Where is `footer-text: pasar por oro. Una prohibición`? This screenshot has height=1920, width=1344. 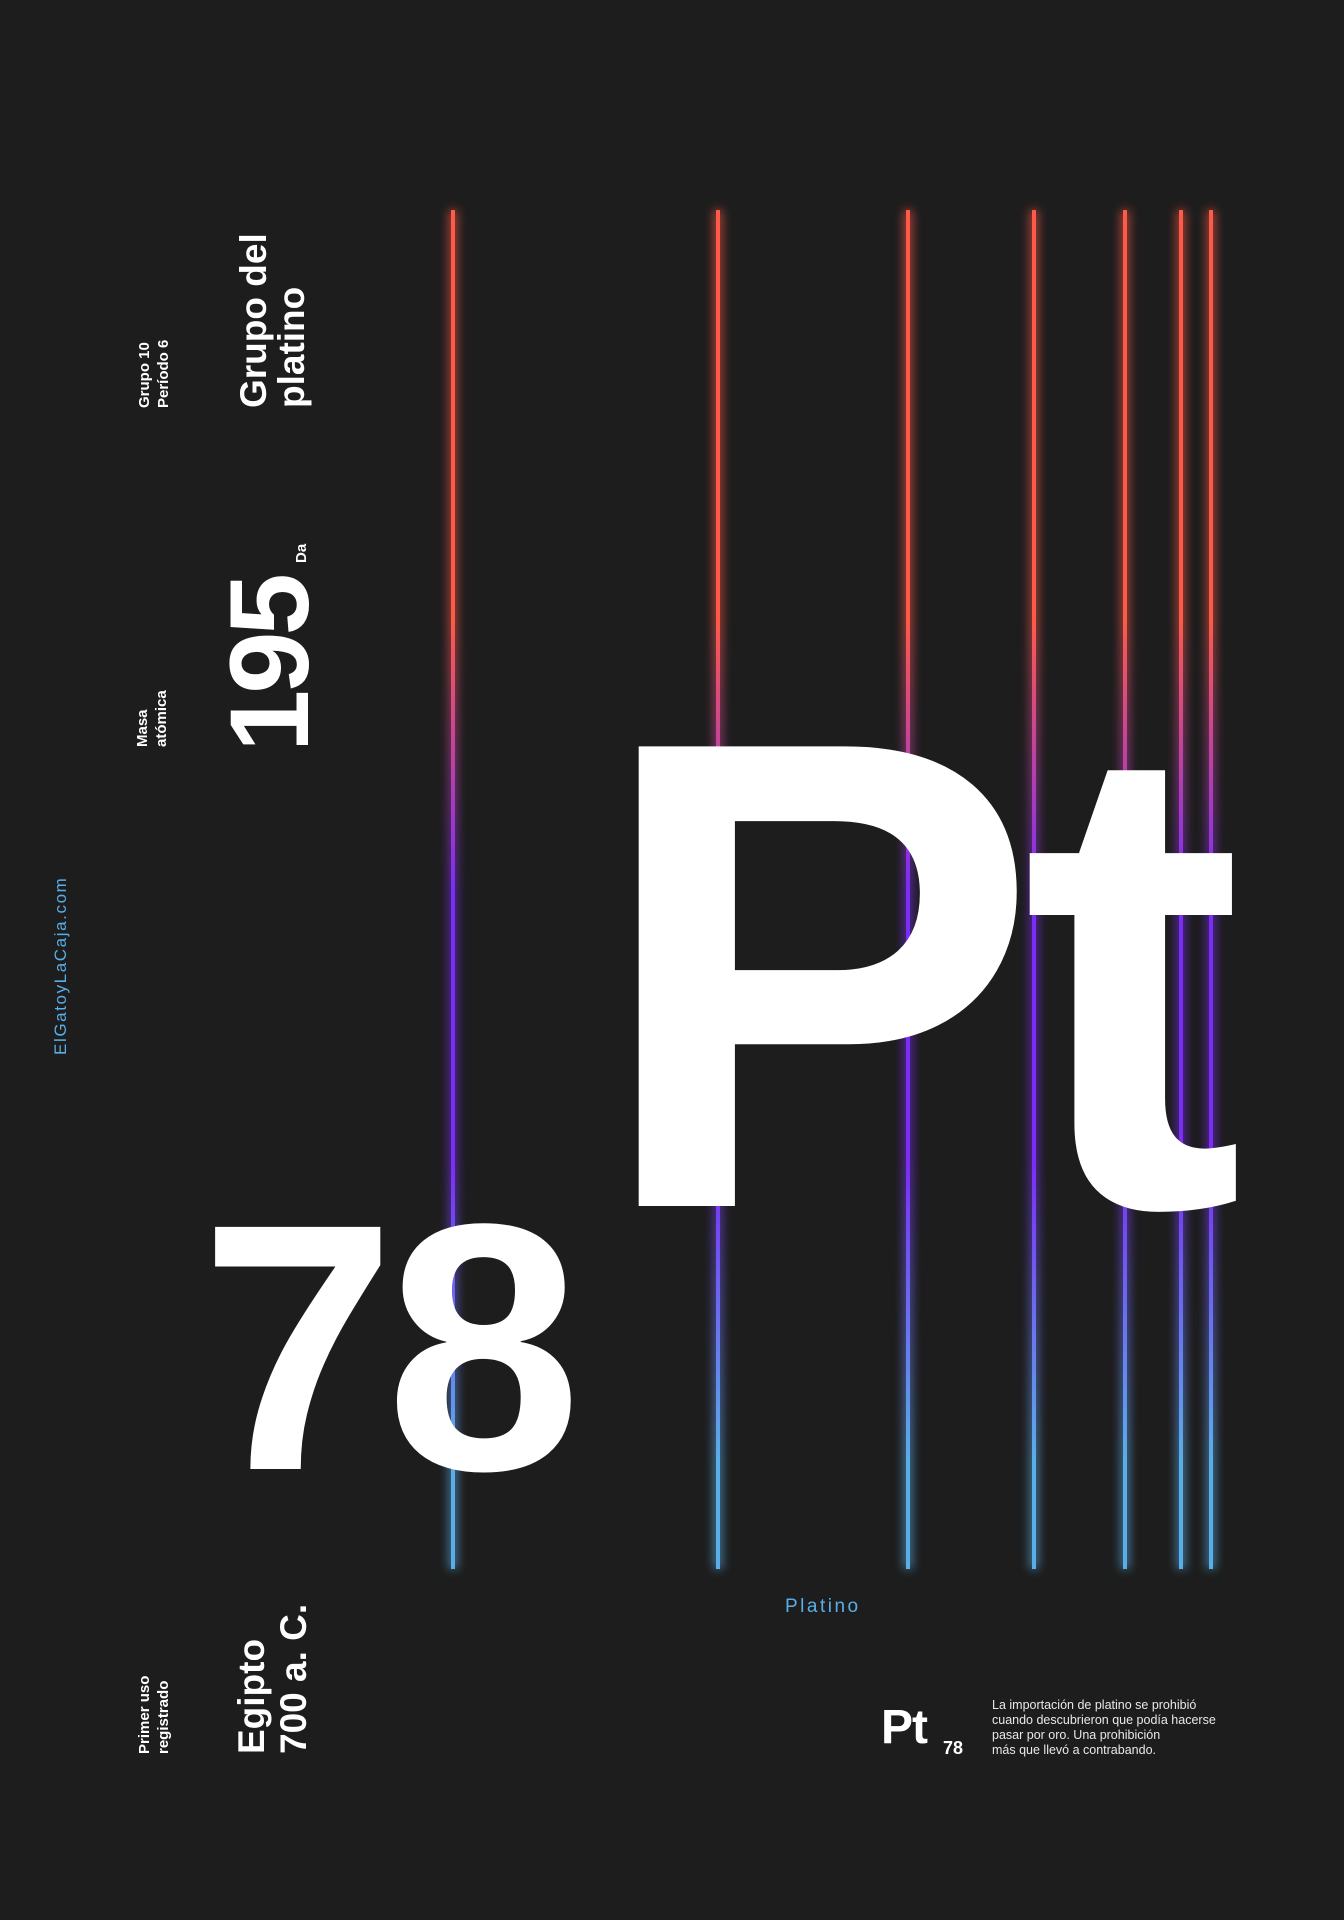
footer-text: pasar por oro. Una prohibición is located at coordinates (1076, 1735).